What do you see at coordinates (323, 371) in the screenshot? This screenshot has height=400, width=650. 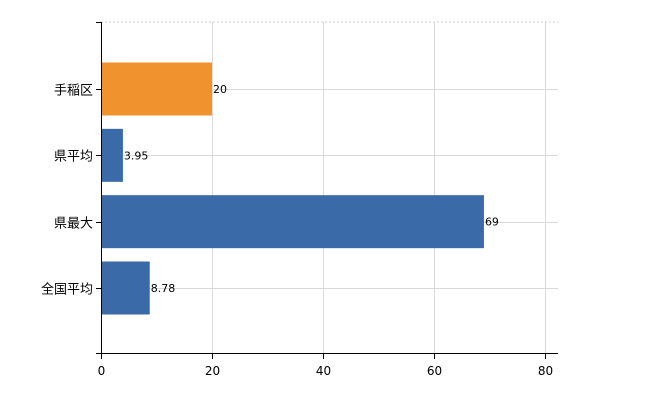 I see `x-tick-label: 40` at bounding box center [323, 371].